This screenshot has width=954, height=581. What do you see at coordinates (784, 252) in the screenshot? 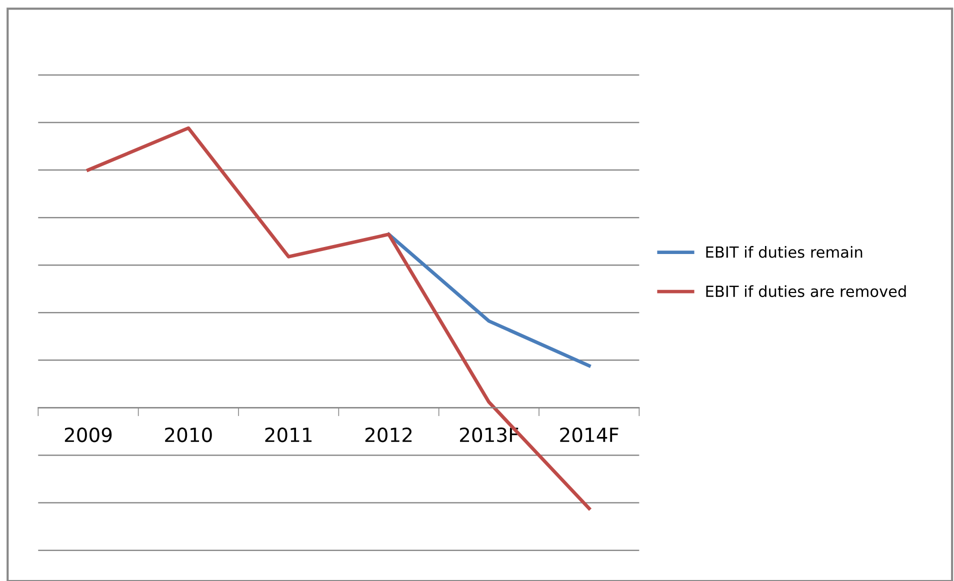
I see `legend-label: EBIT if duties remain` at bounding box center [784, 252].